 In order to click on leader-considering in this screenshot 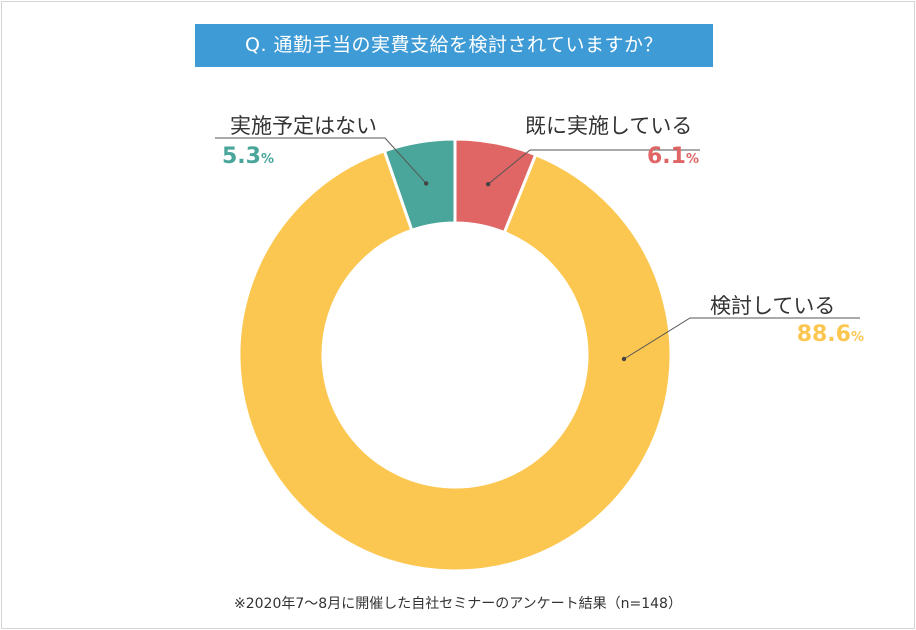, I will do `click(741, 338)`.